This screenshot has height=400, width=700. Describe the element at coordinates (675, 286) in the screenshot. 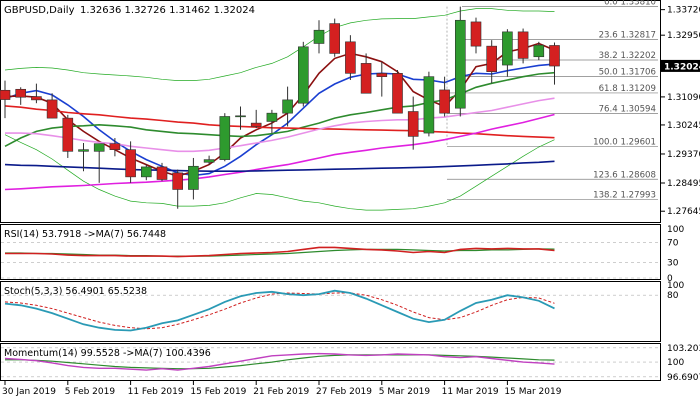

I see `stoch-top-label: 100` at that location.